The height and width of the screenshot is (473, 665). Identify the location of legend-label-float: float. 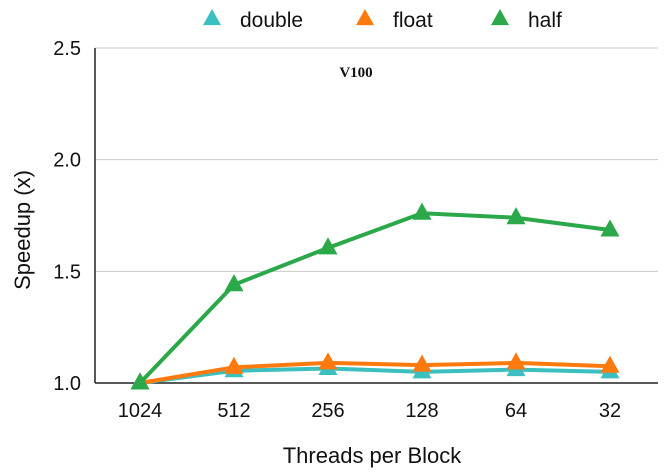
(413, 20).